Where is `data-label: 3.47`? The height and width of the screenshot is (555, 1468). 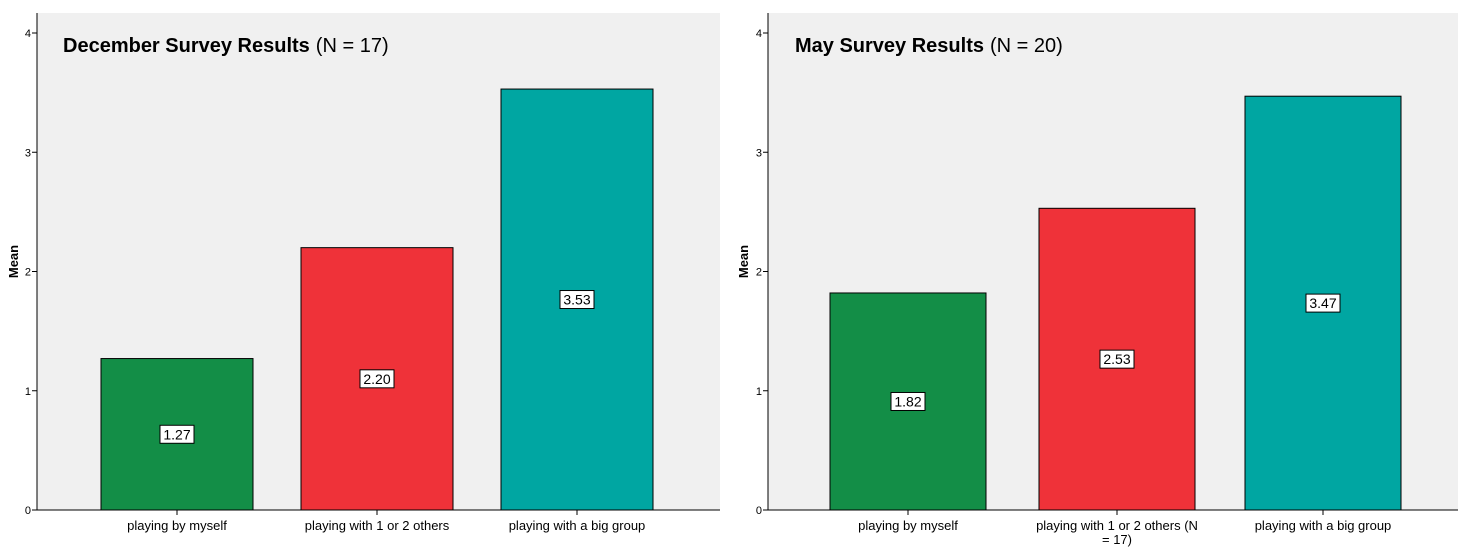
data-label: 3.47 is located at coordinates (1322, 303).